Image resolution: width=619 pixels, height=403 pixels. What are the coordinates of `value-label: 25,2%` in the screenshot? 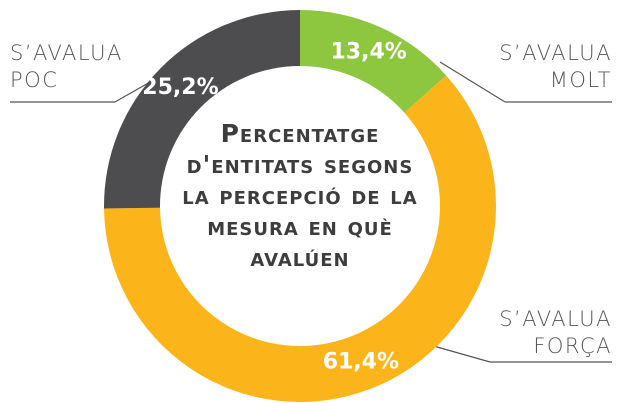 It's located at (180, 87).